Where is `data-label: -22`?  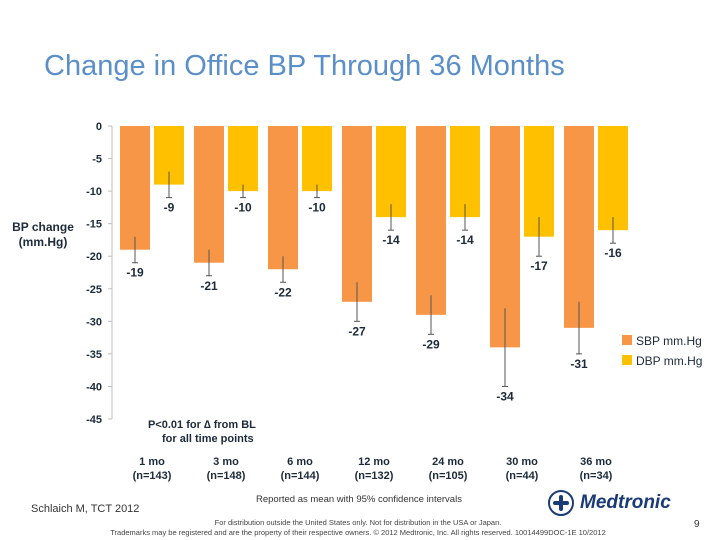
data-label: -22 is located at coordinates (283, 292).